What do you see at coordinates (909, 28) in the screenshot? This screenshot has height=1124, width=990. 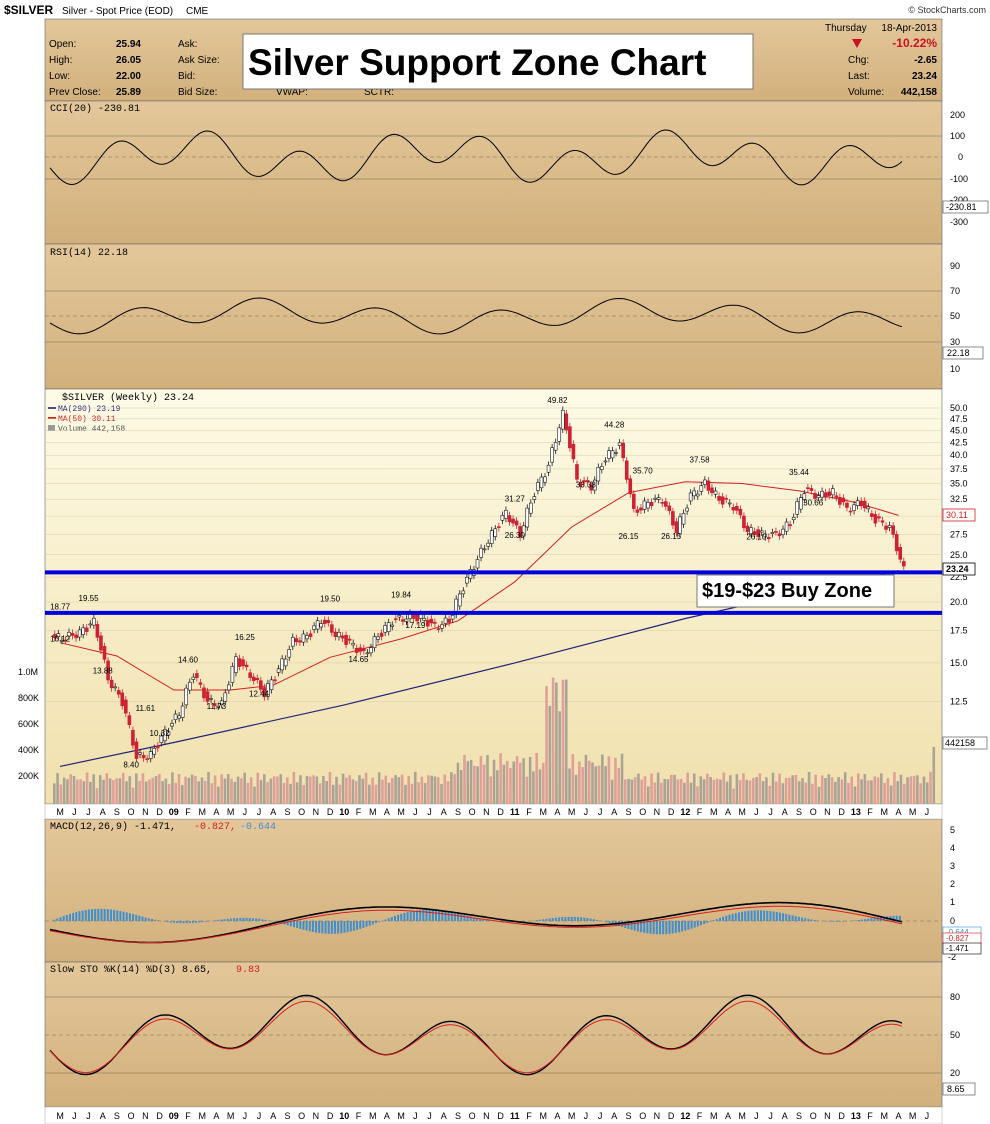 I see `date: 18-Apr-2013` at bounding box center [909, 28].